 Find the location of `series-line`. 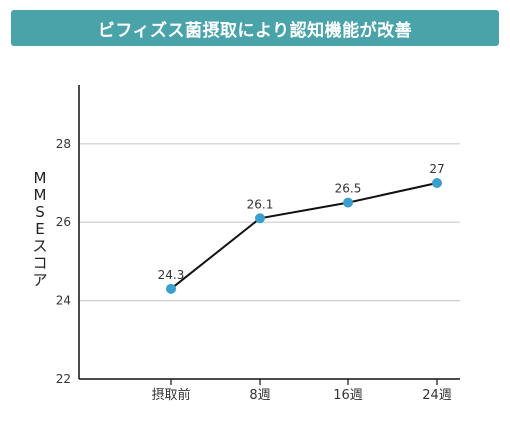

series-line is located at coordinates (304, 236).